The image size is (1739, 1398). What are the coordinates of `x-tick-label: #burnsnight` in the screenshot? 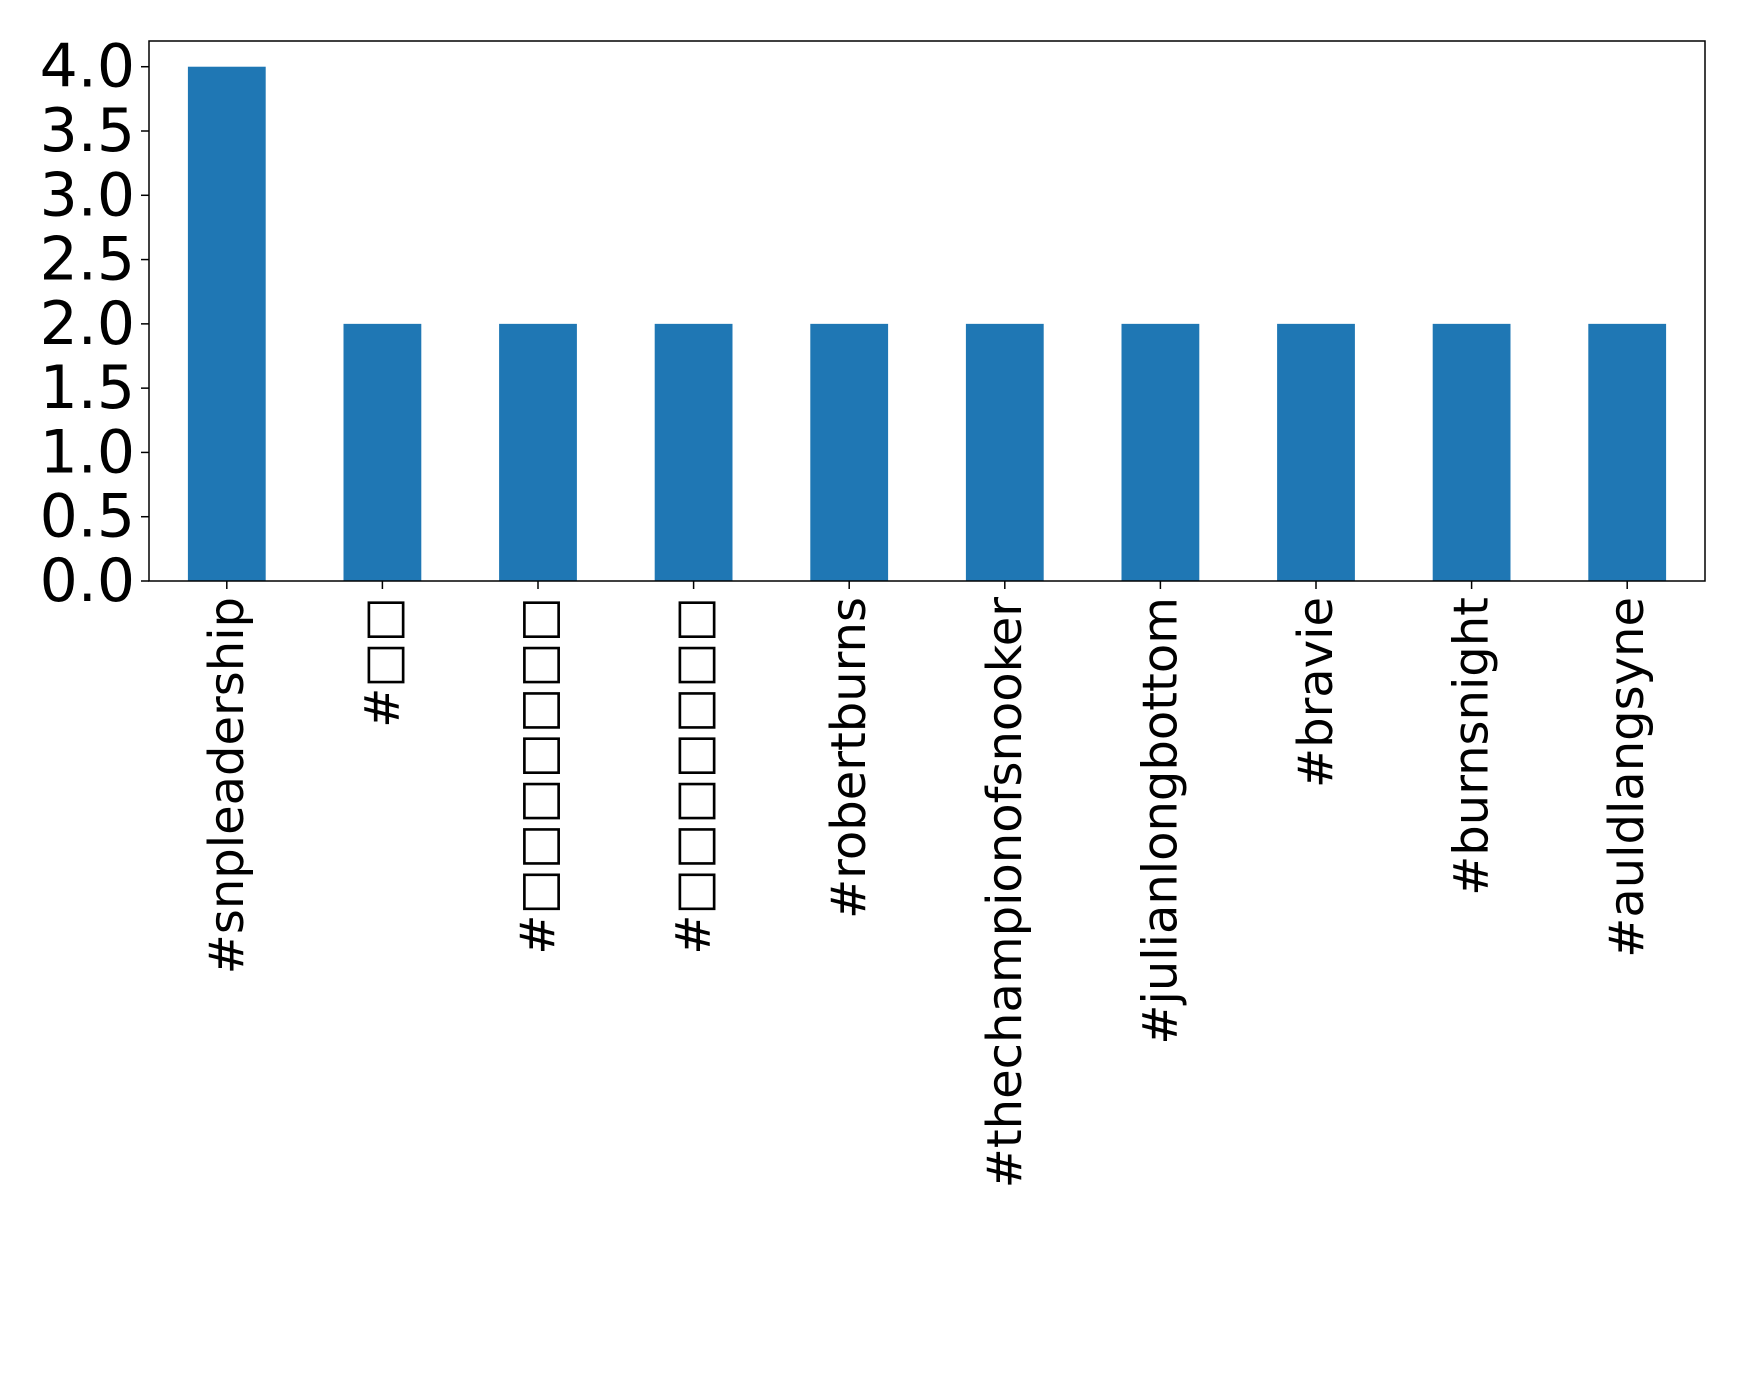 It's located at (1472, 746).